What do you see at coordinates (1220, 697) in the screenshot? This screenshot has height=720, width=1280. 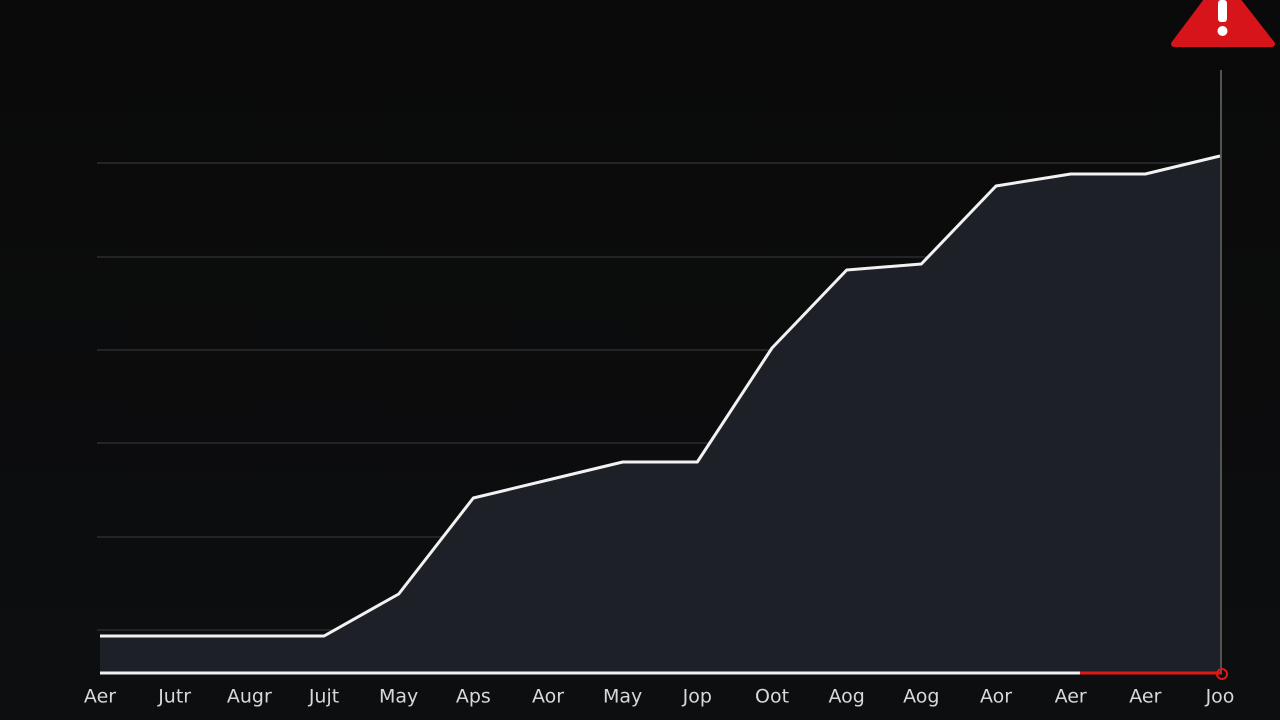 I see `x-tick-label: Joo` at bounding box center [1220, 697].